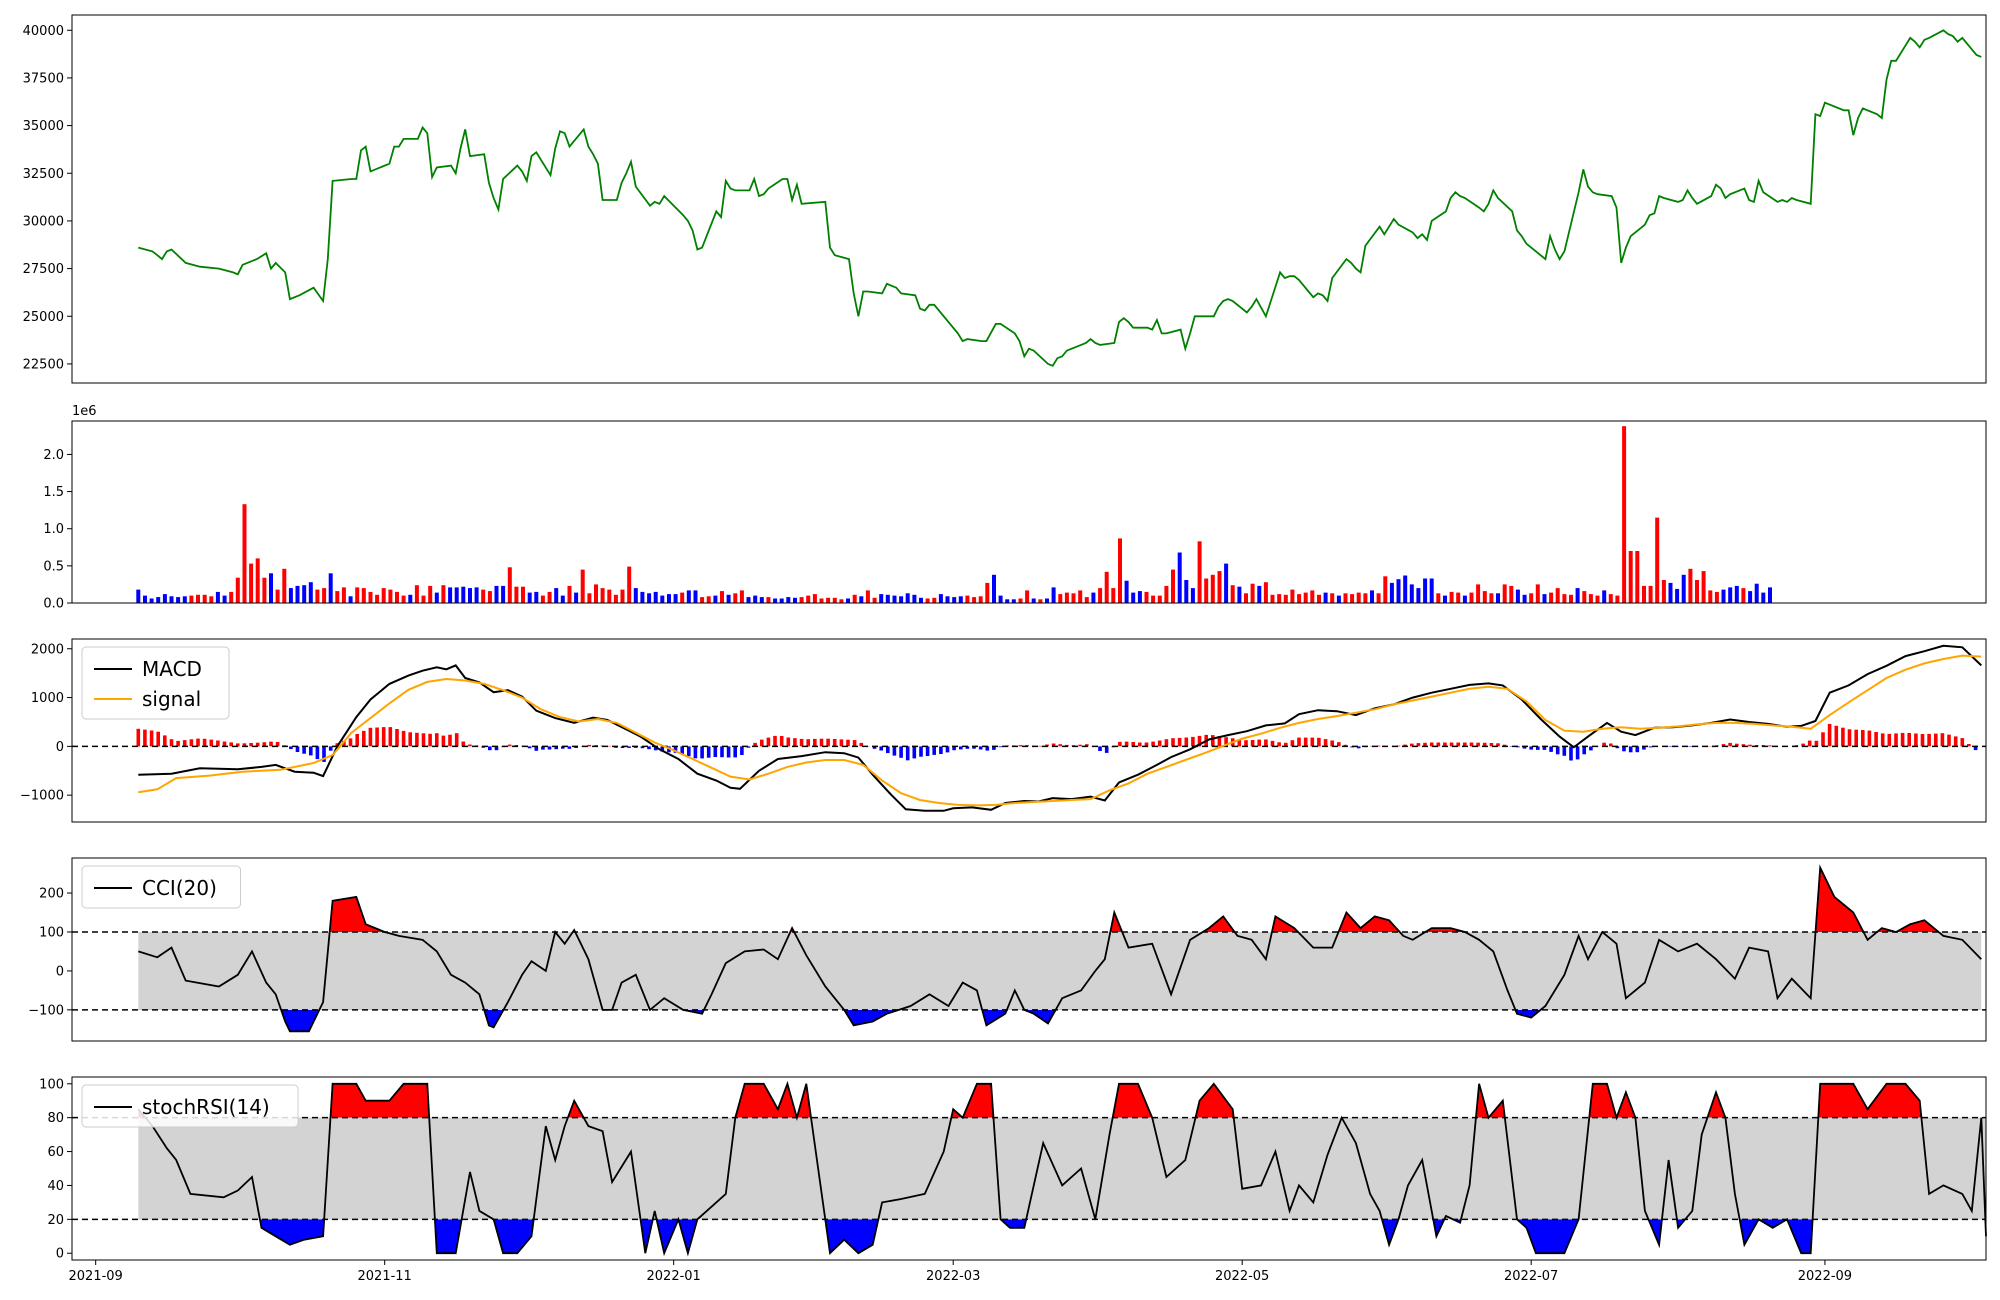  I want to click on price-ytick-label: 40000, so click(43, 31).